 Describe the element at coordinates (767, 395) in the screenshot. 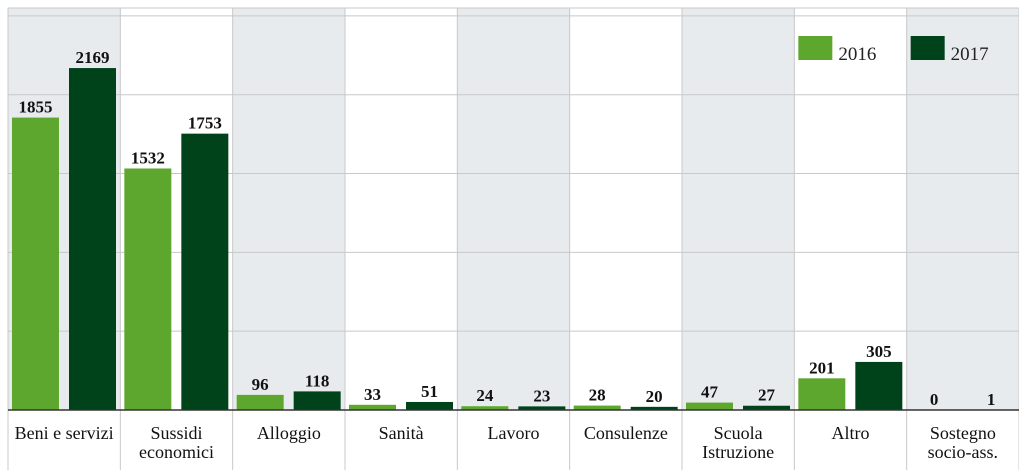

I see `value-label: 27` at that location.